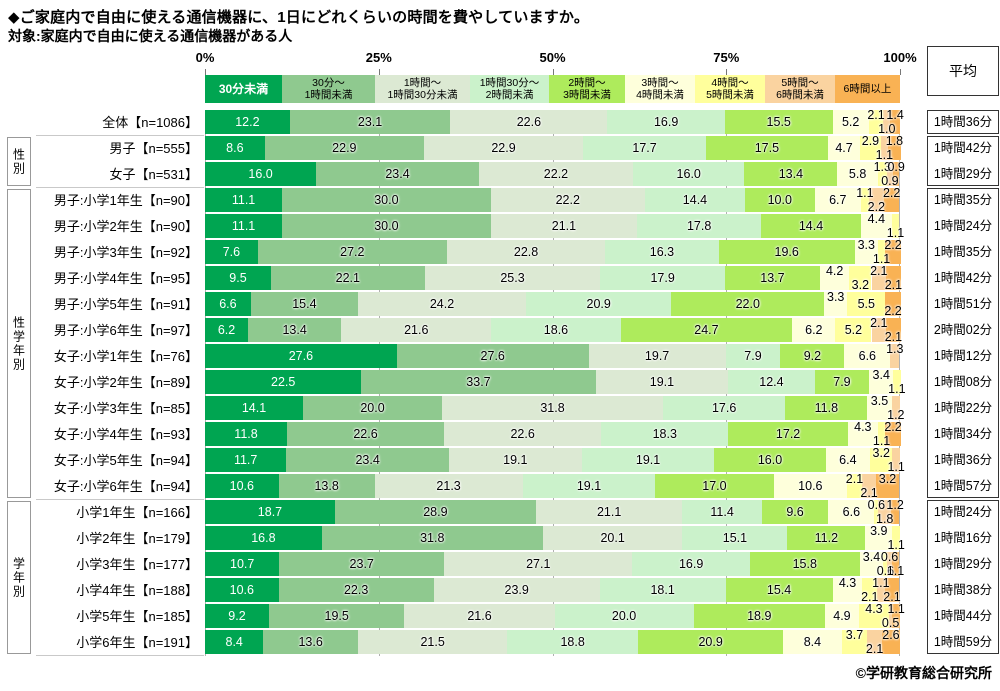 This screenshot has height=691, width=1000. What do you see at coordinates (153, 148) in the screenshot?
I see `row-label: 男子【n=555】` at bounding box center [153, 148].